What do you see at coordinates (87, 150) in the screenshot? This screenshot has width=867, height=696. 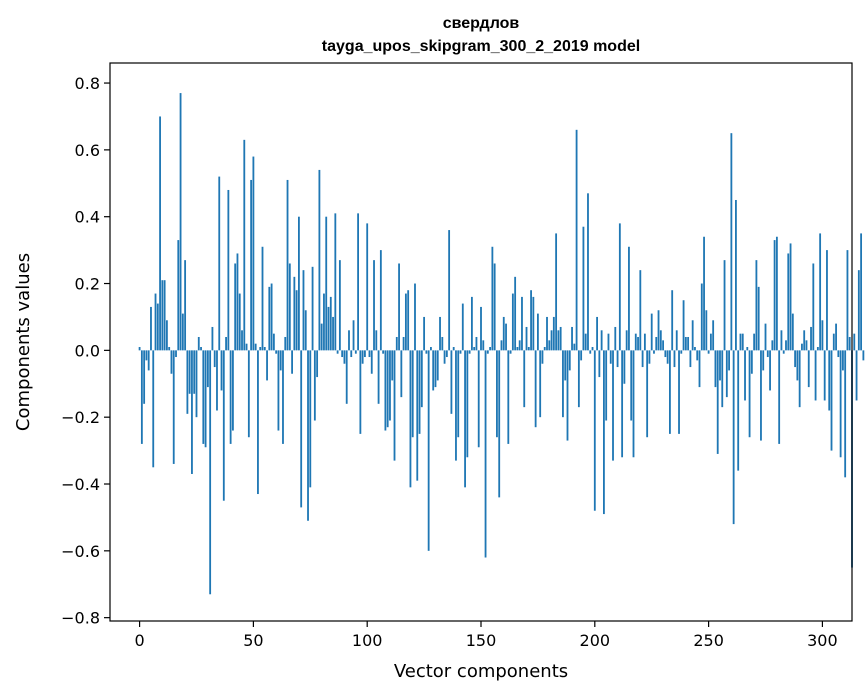 I see `y-tick-label: 0.6` at bounding box center [87, 150].